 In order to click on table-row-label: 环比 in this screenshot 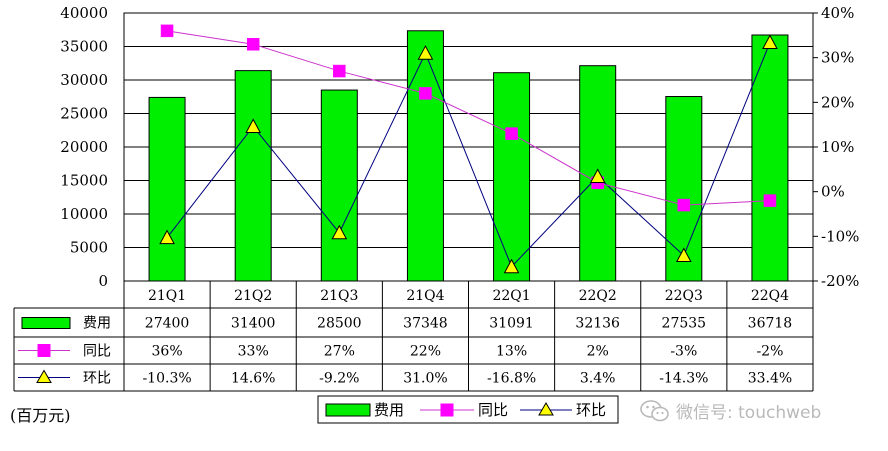, I will do `click(97, 379)`.